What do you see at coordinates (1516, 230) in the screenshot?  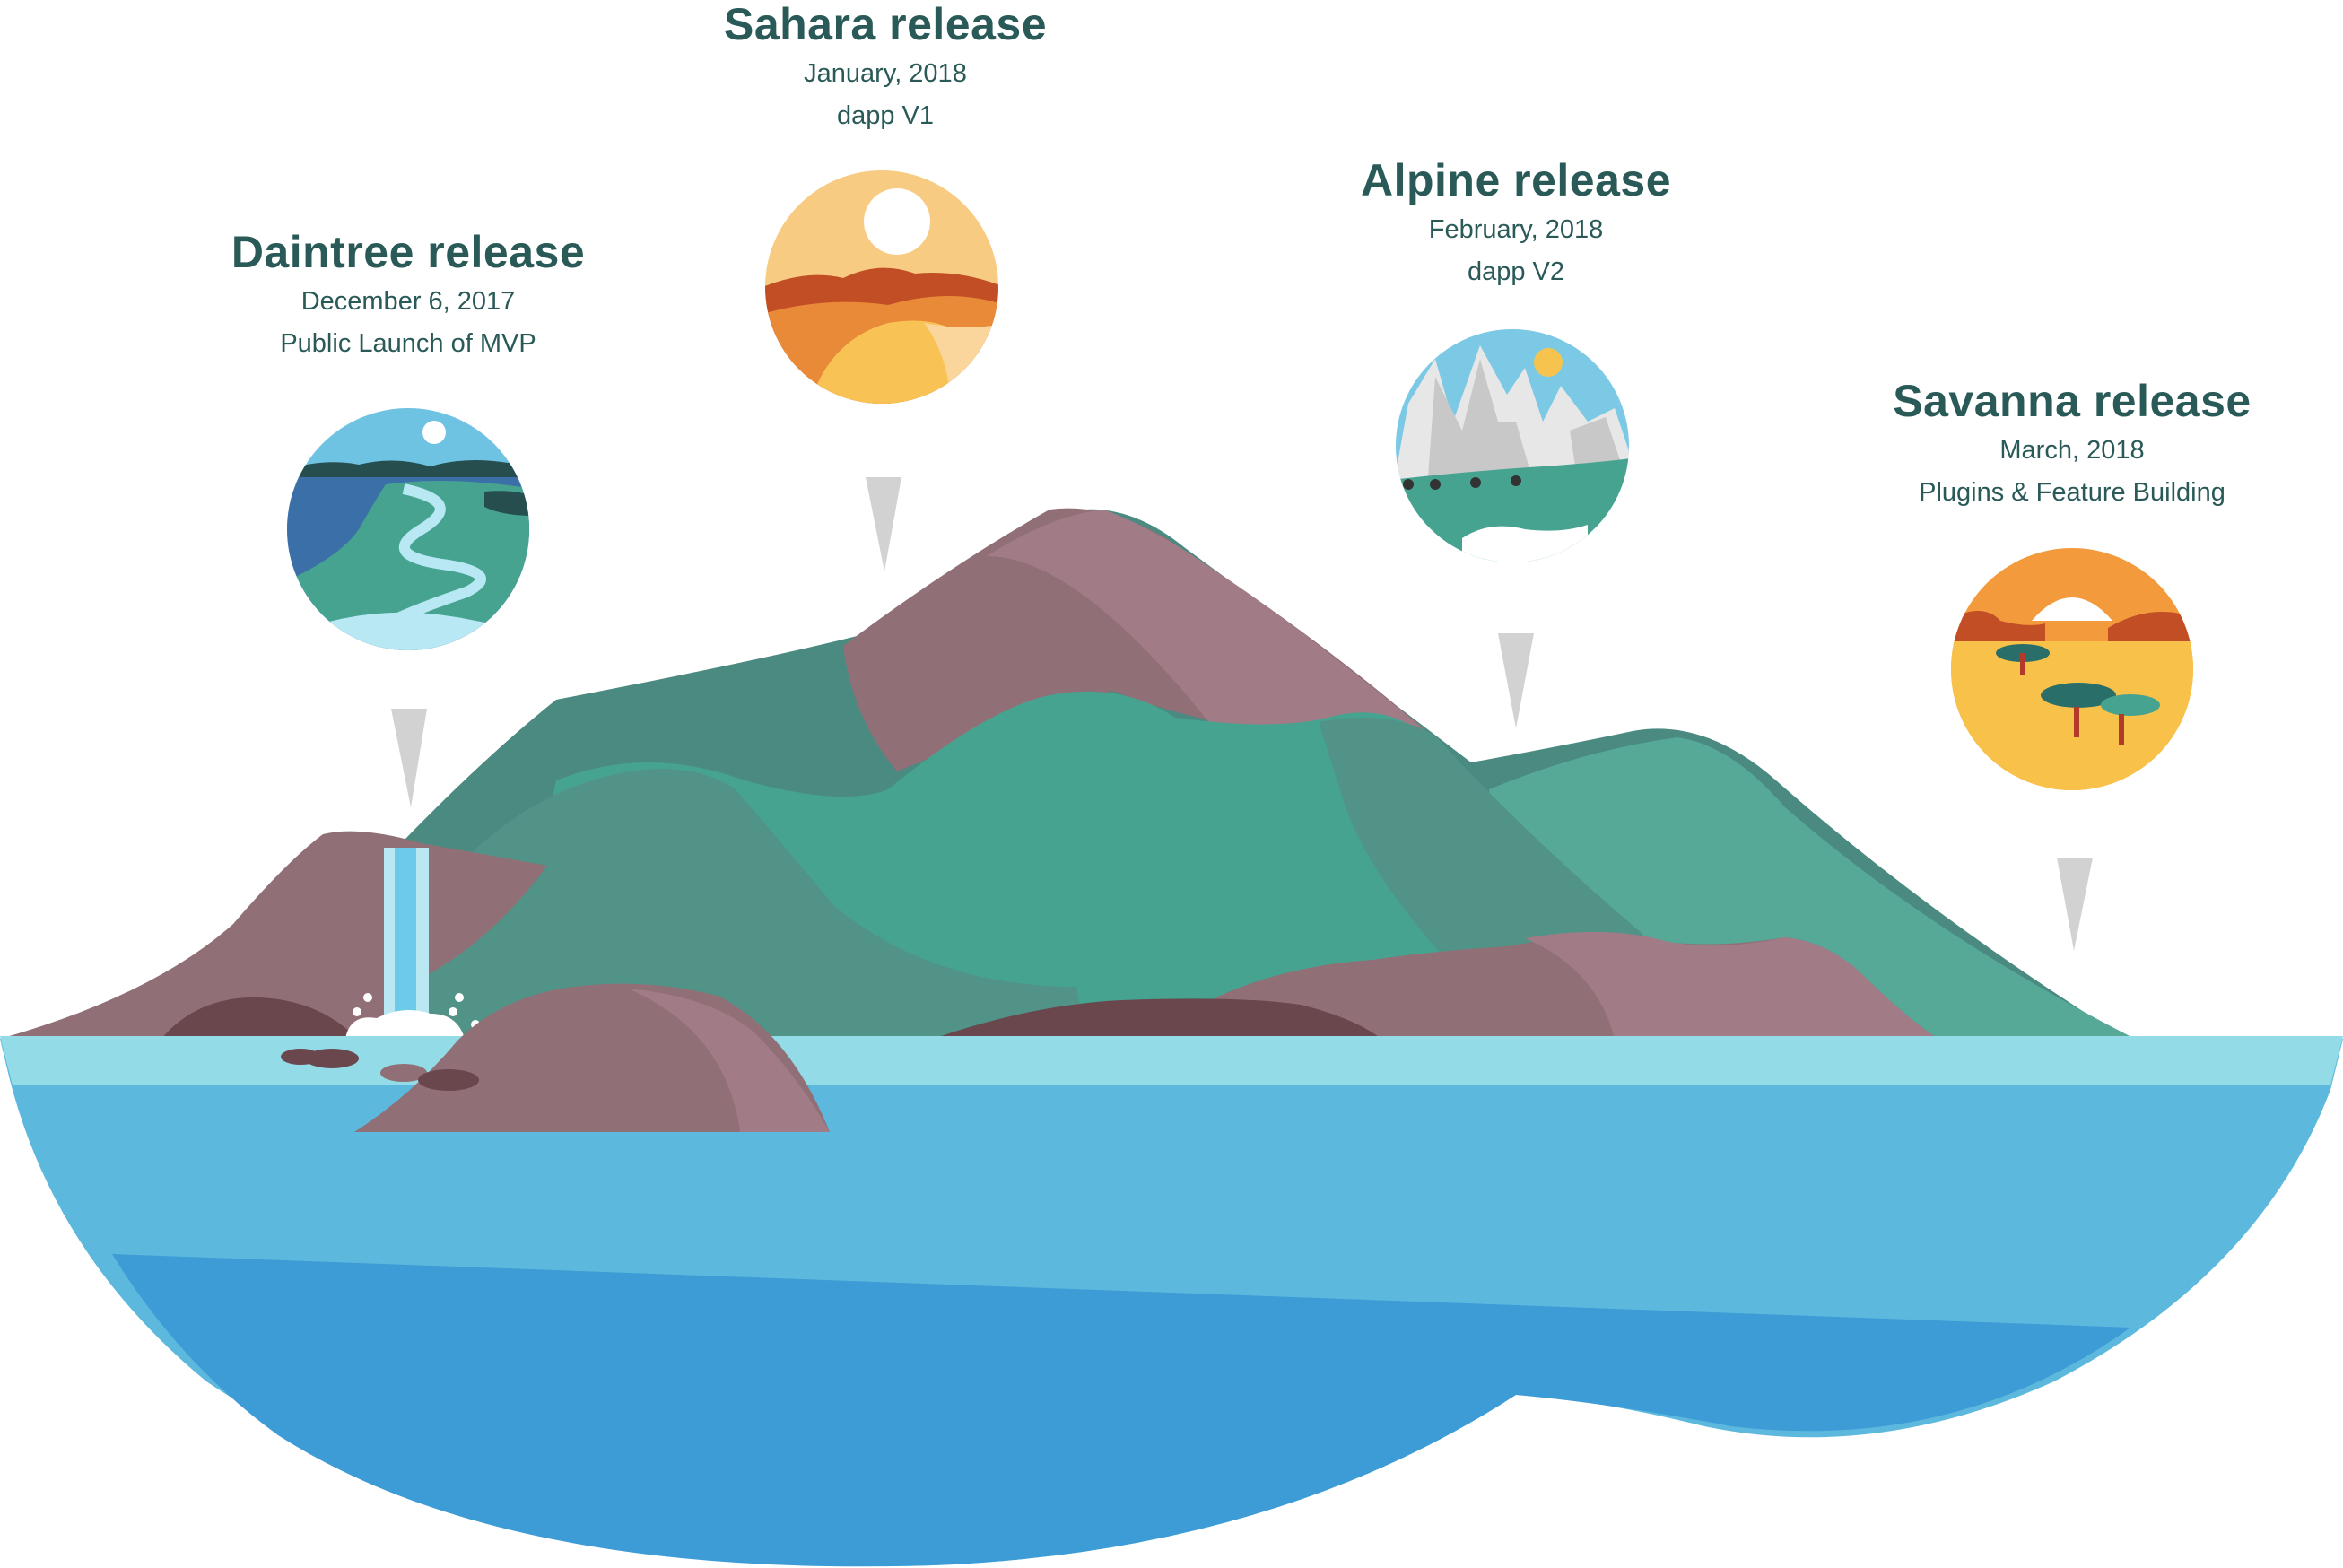 I see `release-date: February, 2018` at bounding box center [1516, 230].